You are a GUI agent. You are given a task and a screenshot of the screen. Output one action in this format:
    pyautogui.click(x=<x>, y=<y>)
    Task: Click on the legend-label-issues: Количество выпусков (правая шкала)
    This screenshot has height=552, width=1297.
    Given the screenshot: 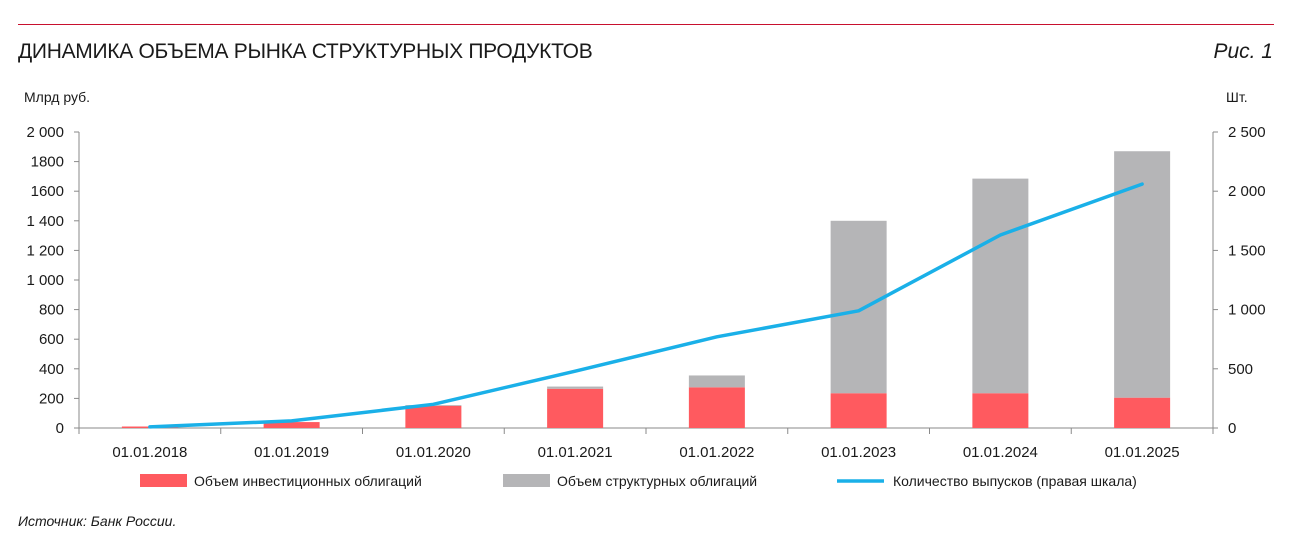 What is the action you would take?
    pyautogui.click(x=1015, y=481)
    